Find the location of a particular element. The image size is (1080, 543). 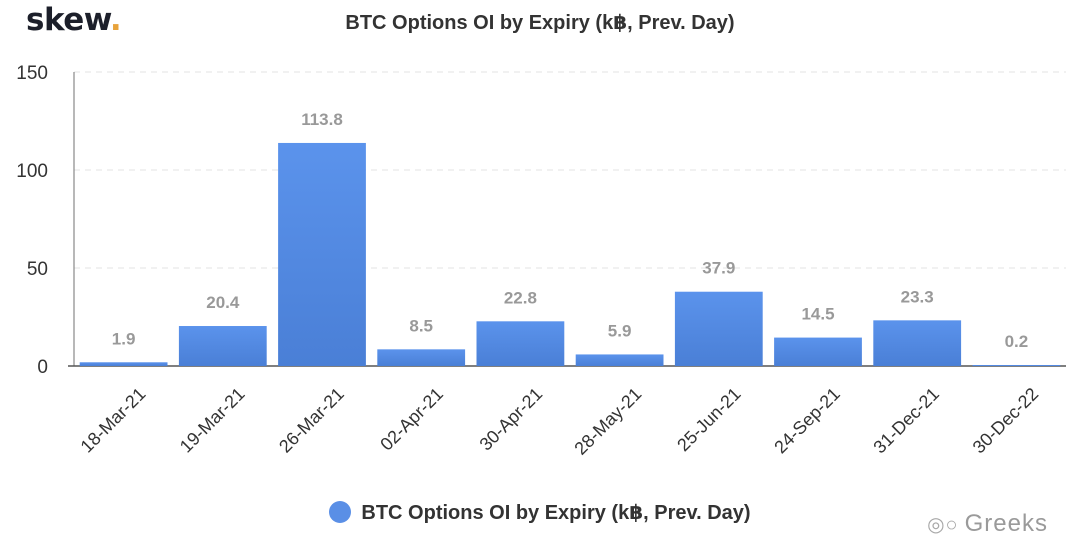

x-tick-label: 25-Jun-21 is located at coordinates (708, 419).